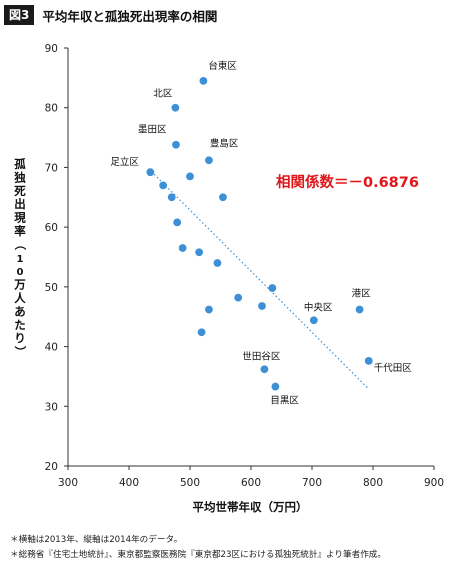  What do you see at coordinates (222, 66) in the screenshot?
I see `point-label: 台東区` at bounding box center [222, 66].